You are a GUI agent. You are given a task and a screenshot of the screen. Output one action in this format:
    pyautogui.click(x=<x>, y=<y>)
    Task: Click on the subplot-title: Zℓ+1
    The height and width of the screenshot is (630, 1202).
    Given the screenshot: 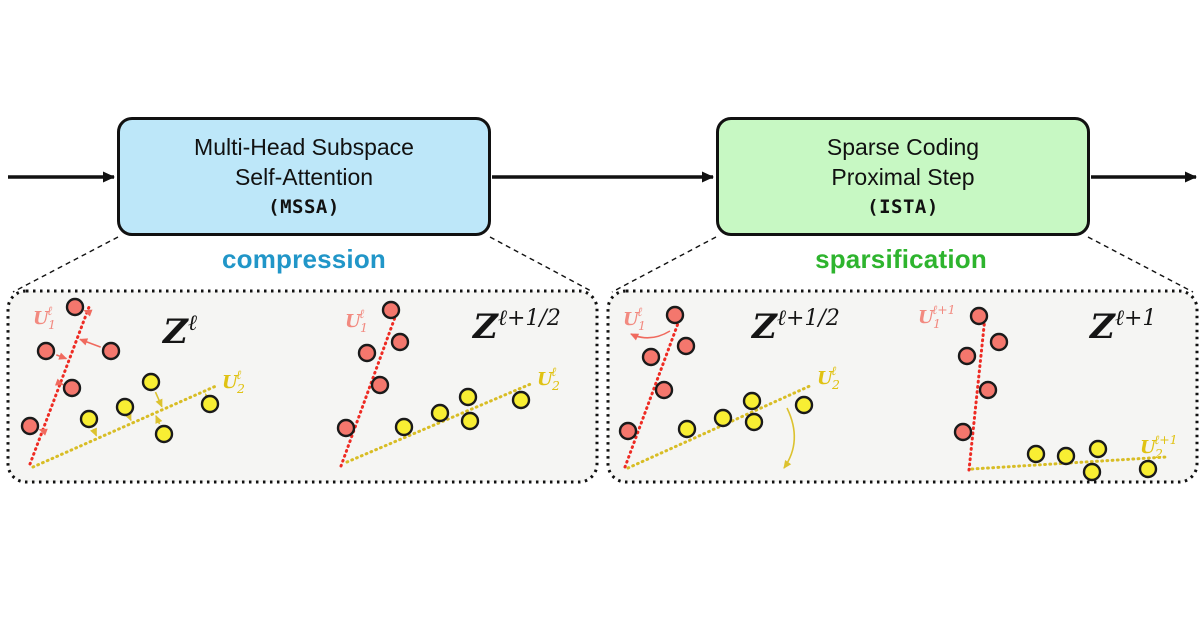 What is the action you would take?
    pyautogui.click(x=1122, y=326)
    